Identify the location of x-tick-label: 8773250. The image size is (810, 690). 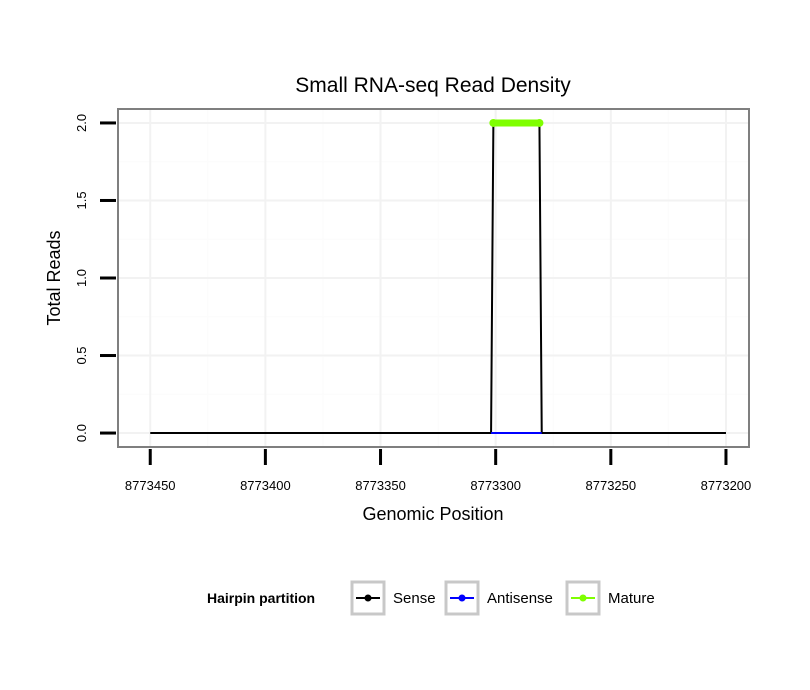
(611, 485).